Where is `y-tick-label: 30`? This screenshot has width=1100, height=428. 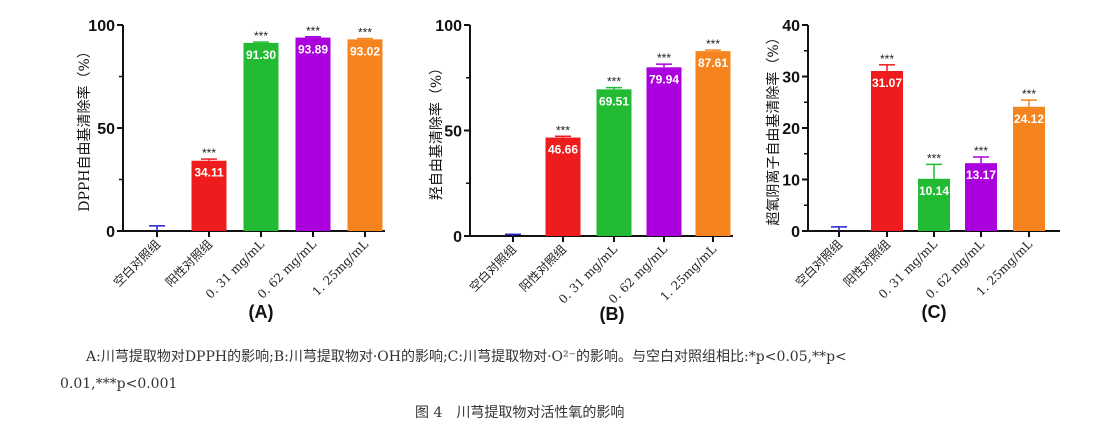
y-tick-label: 30 is located at coordinates (791, 78).